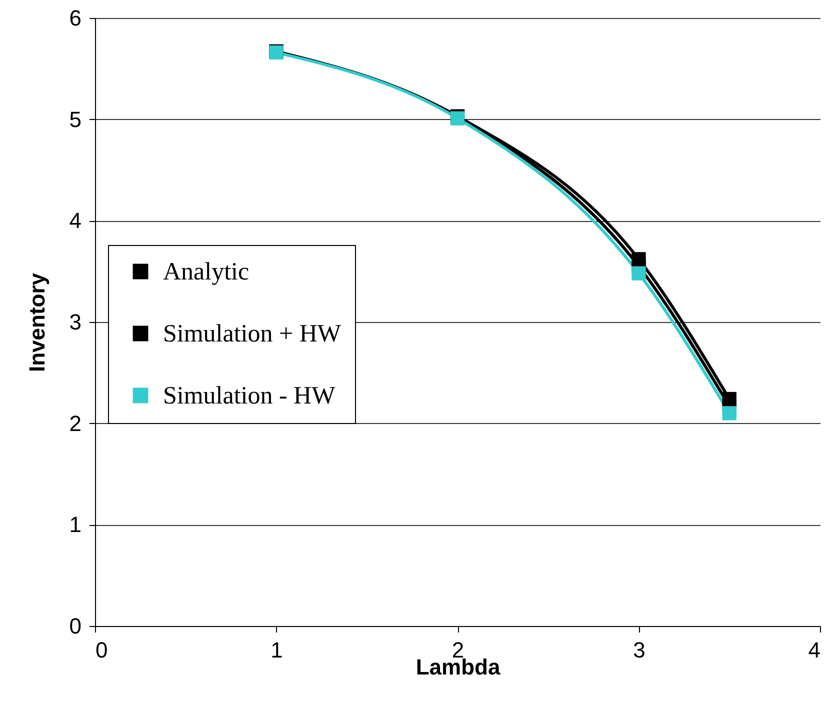  Describe the element at coordinates (276, 650) in the screenshot. I see `x-tick-label: 1` at that location.